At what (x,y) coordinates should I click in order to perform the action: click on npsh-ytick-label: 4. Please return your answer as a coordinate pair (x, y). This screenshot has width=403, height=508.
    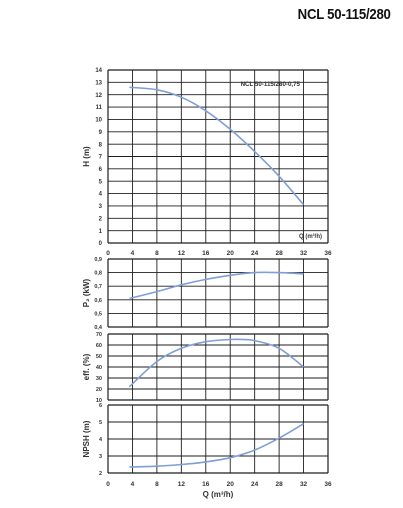
    Looking at the image, I should click on (101, 440).